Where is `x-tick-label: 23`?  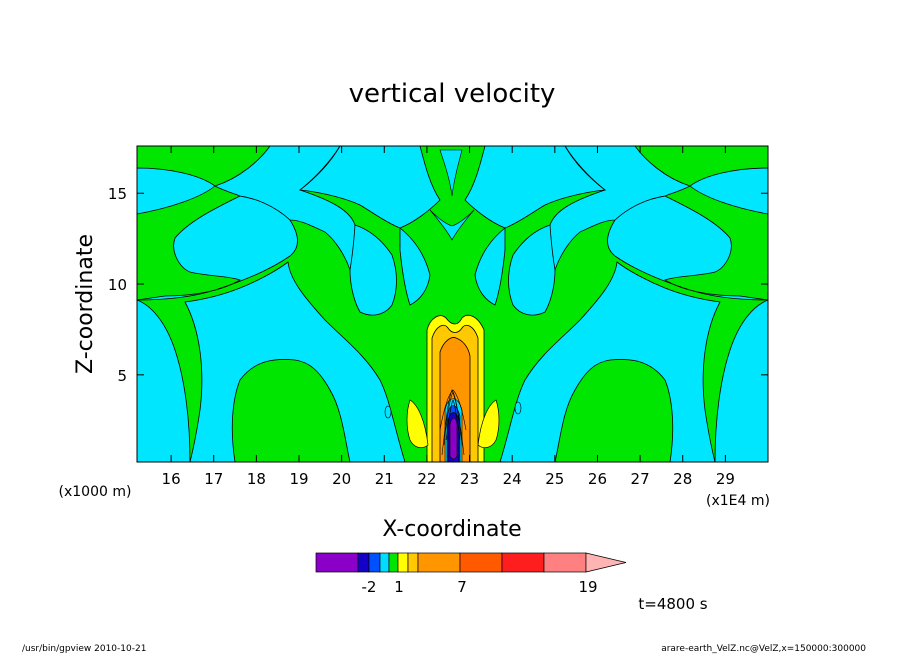 x-tick-label: 23 is located at coordinates (469, 479).